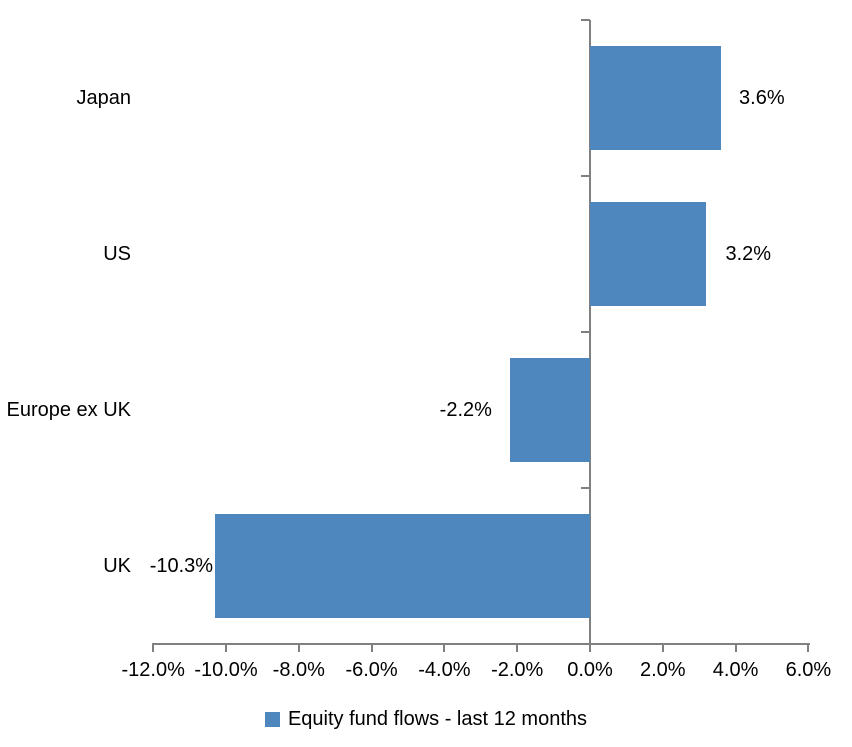 Image resolution: width=852 pixels, height=747 pixels. I want to click on category-label: UK, so click(117, 566).